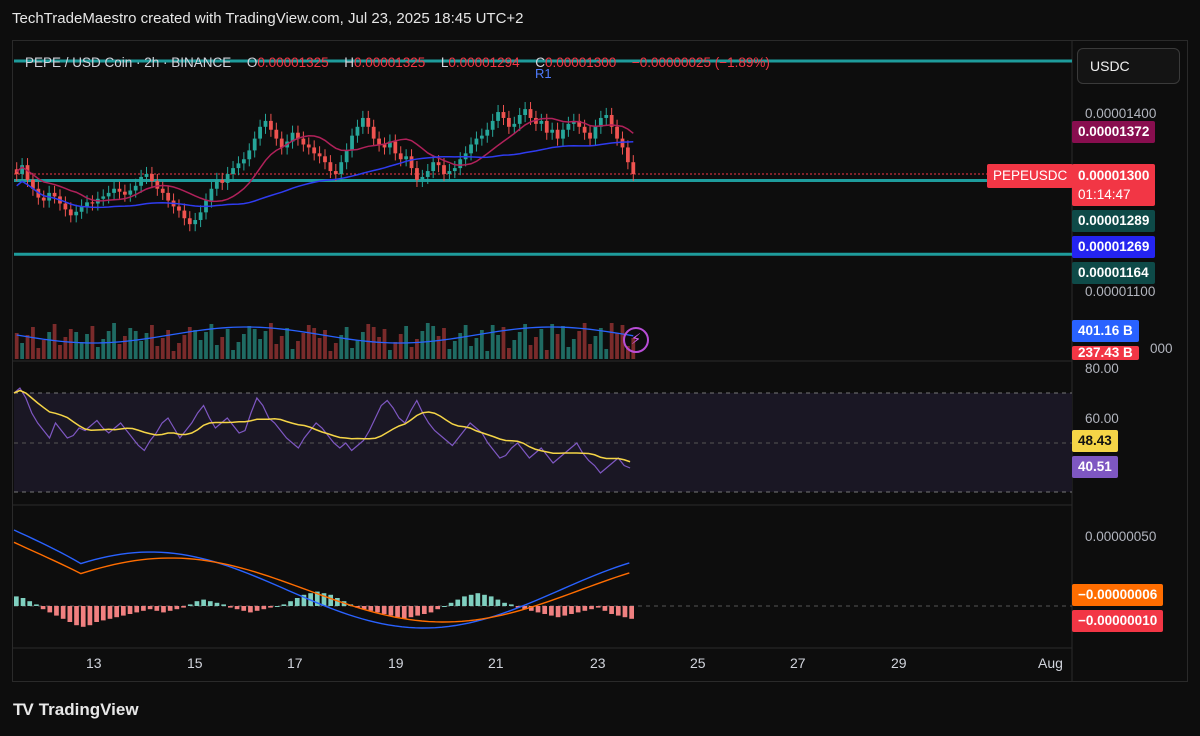 The height and width of the screenshot is (736, 1200). I want to click on legend-symbol: PEPE / USD Coin · 2h · BINANCE, so click(128, 62).